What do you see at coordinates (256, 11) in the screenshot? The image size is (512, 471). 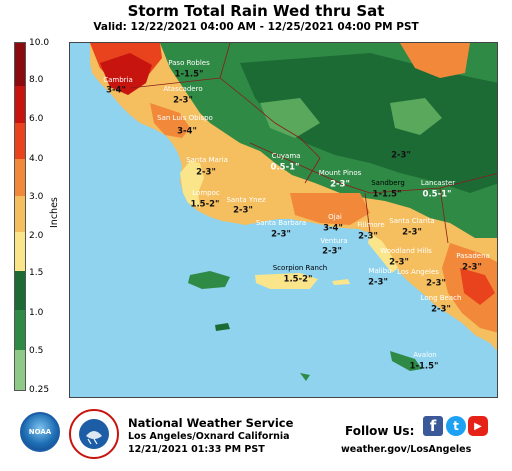 I see `map-title: Storm Total Rain Wed thru Sat` at bounding box center [256, 11].